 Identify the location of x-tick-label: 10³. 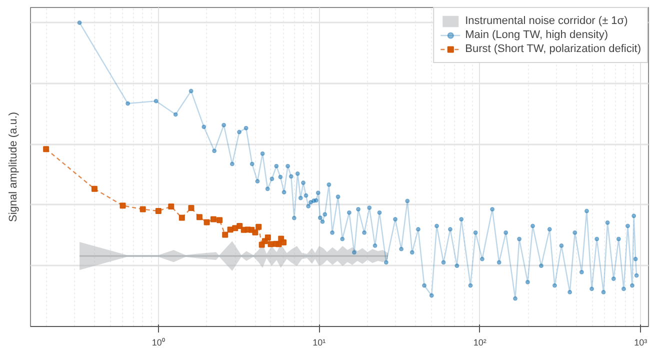
(641, 343).